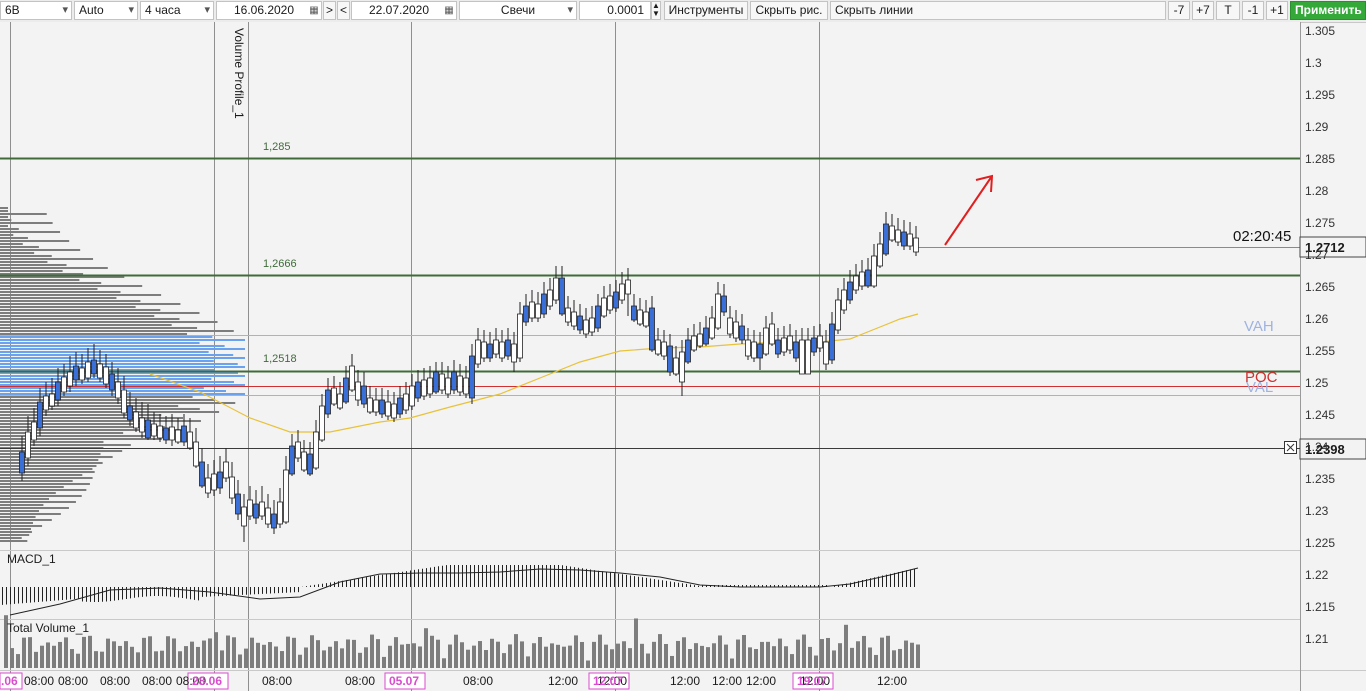 This screenshot has width=1366, height=691. Describe the element at coordinates (1328, 10) in the screenshot. I see `apply-button: Применить` at that location.